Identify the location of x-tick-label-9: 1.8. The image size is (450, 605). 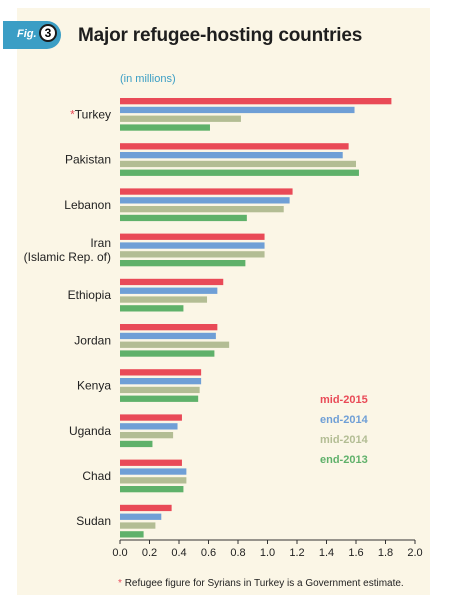
(385, 553).